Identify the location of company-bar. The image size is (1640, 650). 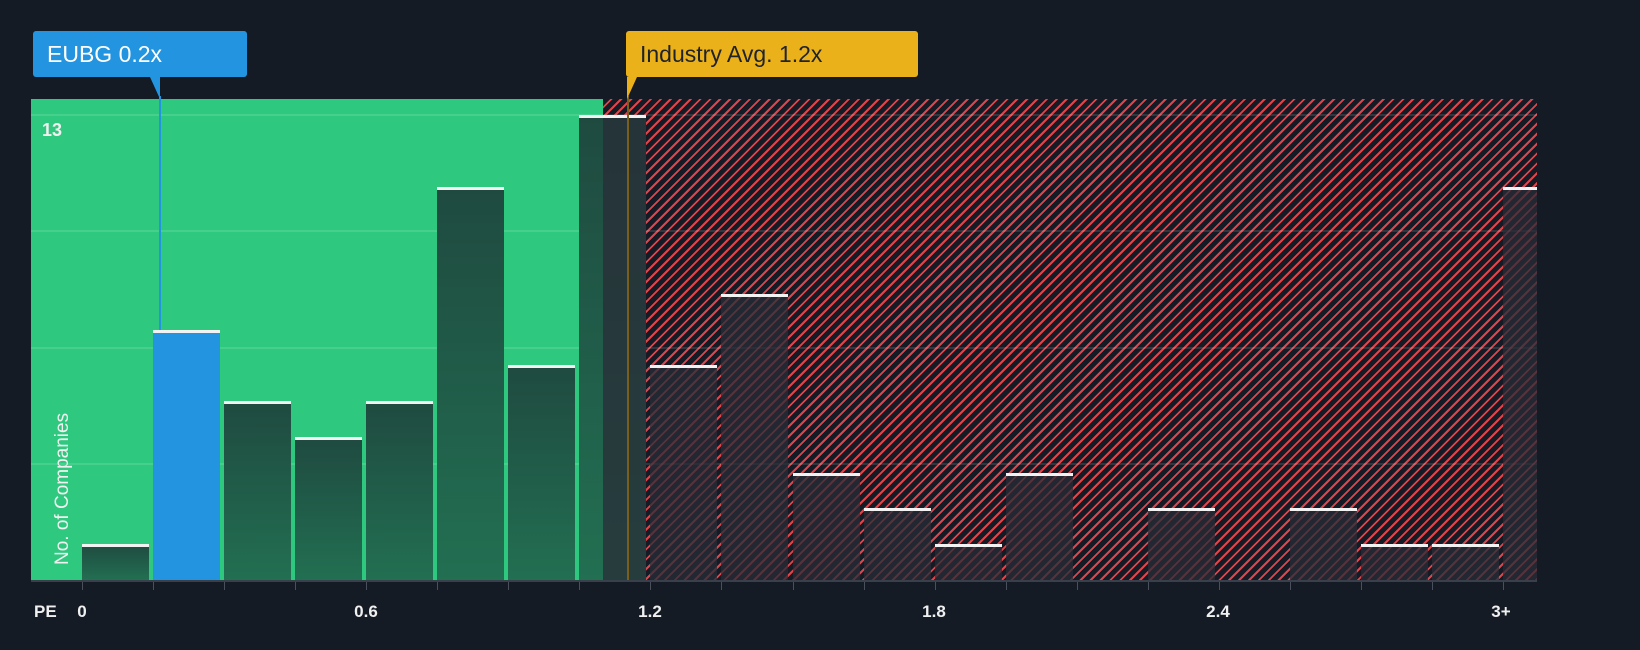
(187, 454).